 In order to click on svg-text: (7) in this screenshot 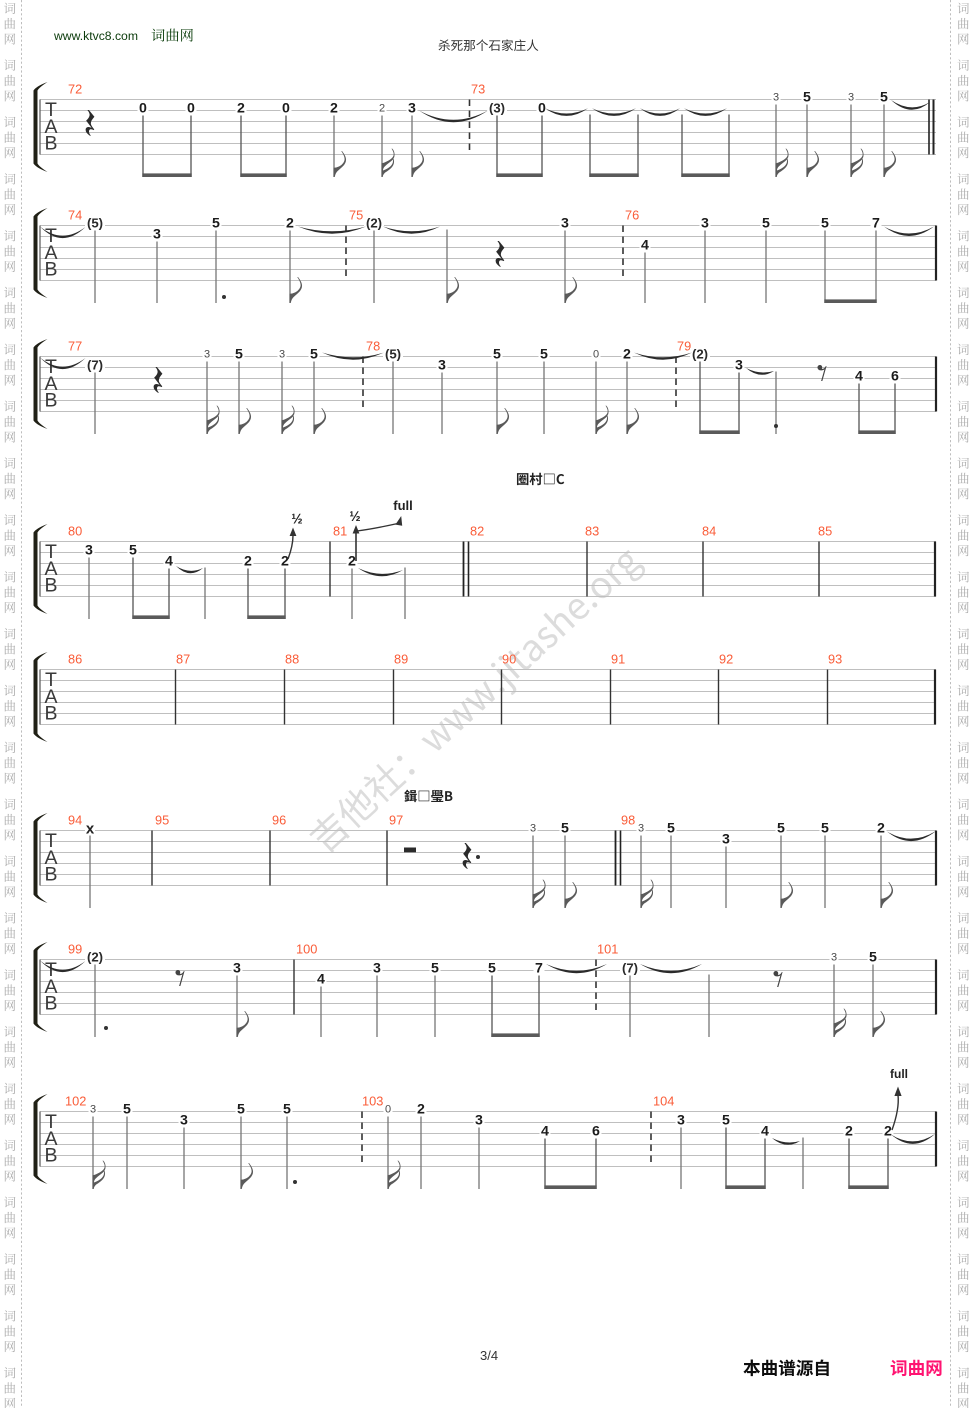, I will do `click(630, 968)`.